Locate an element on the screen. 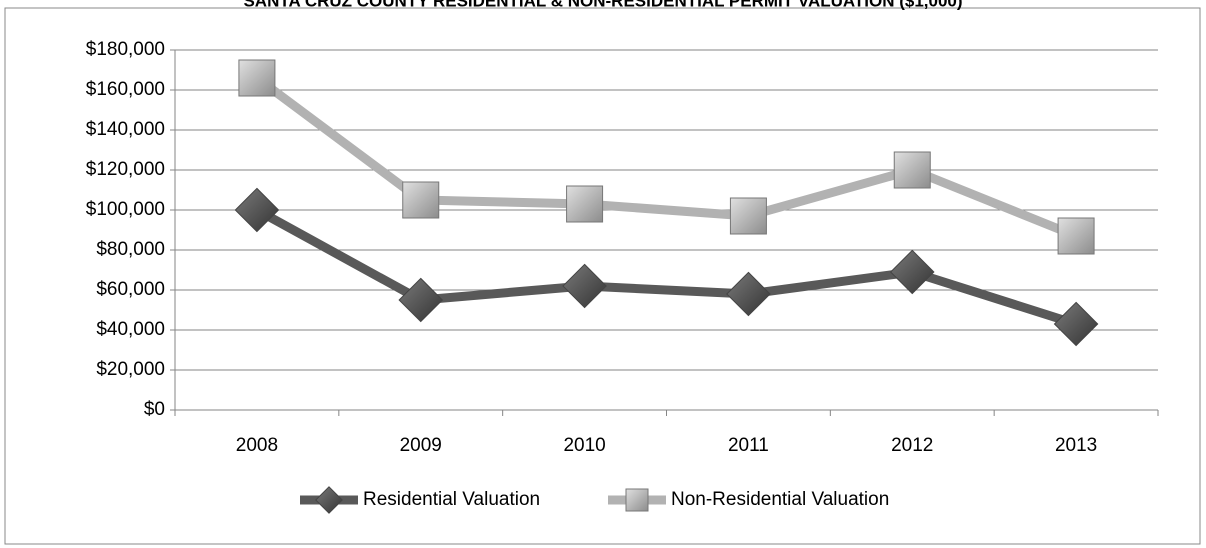 The width and height of the screenshot is (1206, 548). legend-label: Non-Residential Valuation is located at coordinates (780, 499).